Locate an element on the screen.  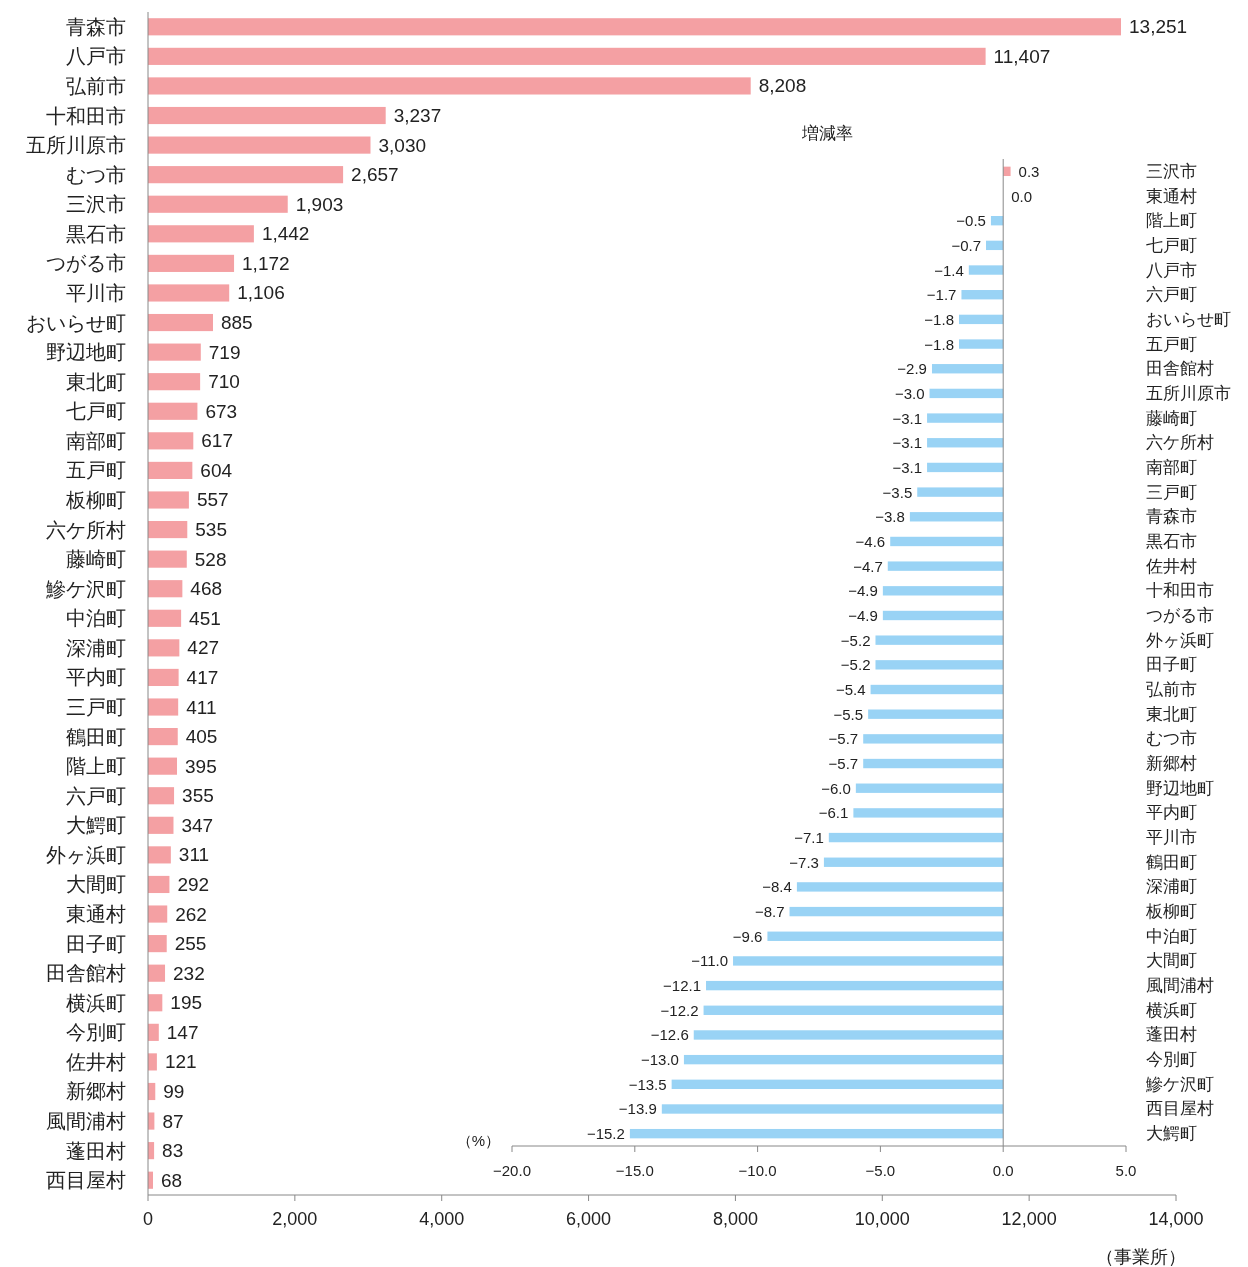
data-label: −12.6 is located at coordinates (669, 1035).